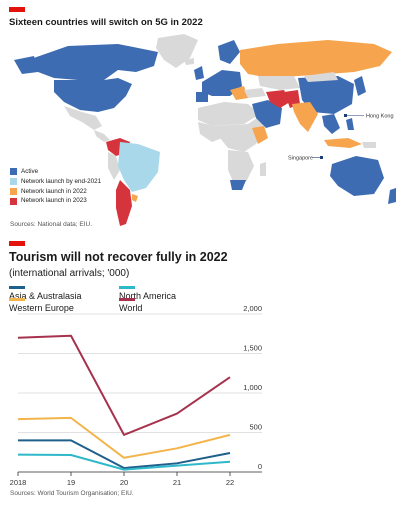  I want to click on brazil, so click(139, 167).